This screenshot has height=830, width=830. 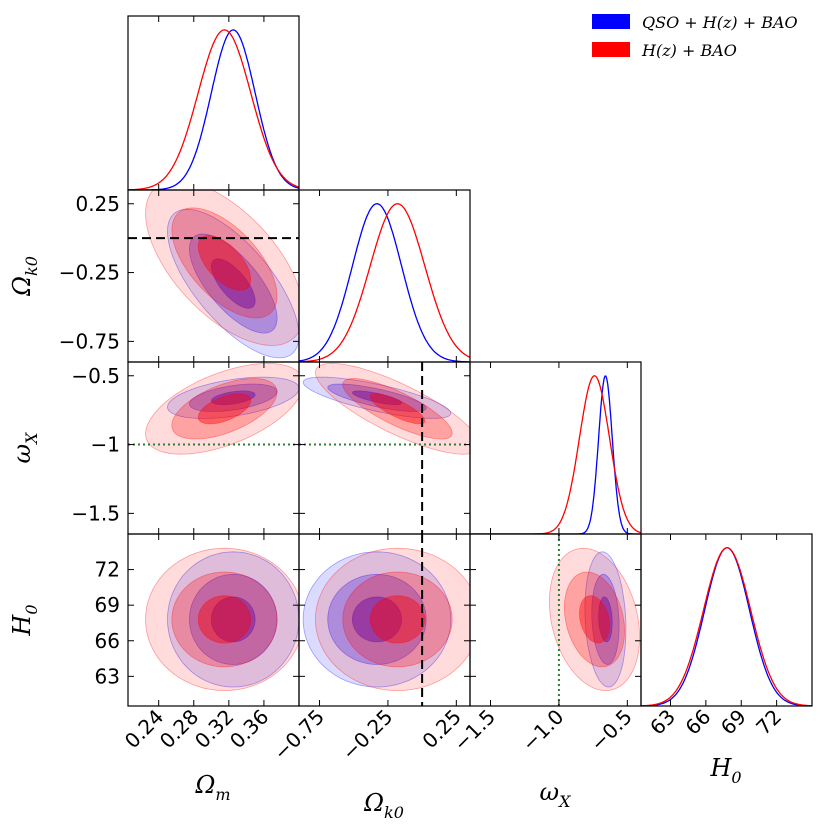 What do you see at coordinates (542, 730) in the screenshot?
I see `xtick-label-2-1: −1.0` at bounding box center [542, 730].